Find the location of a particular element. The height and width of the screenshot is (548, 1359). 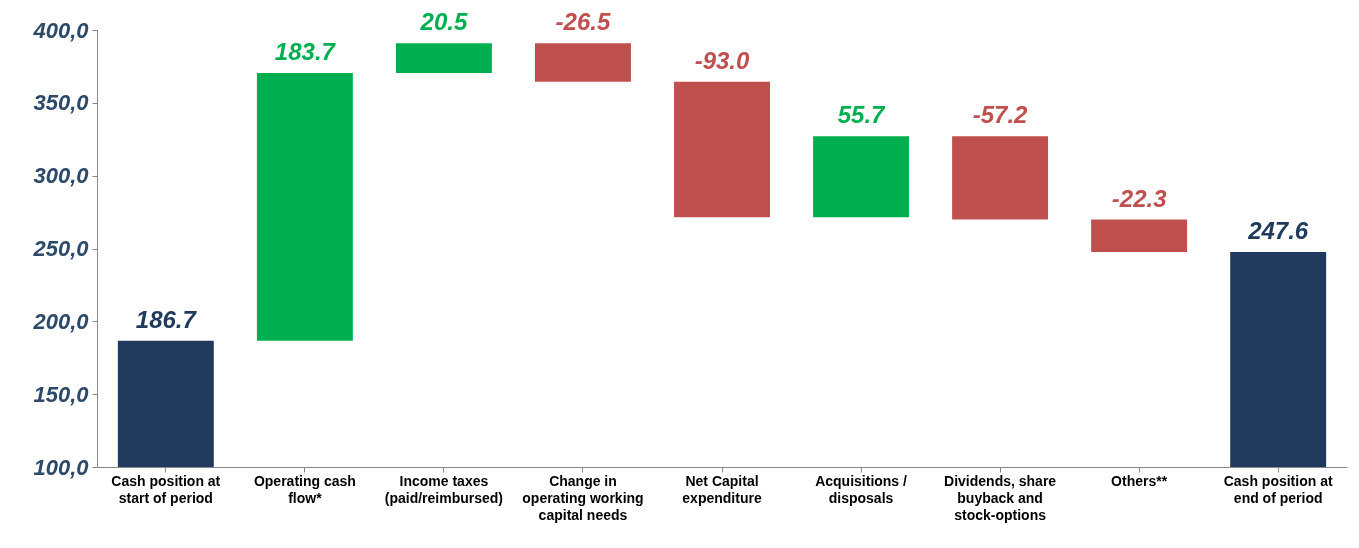

x-tick-label: Others** is located at coordinates (1139, 480).